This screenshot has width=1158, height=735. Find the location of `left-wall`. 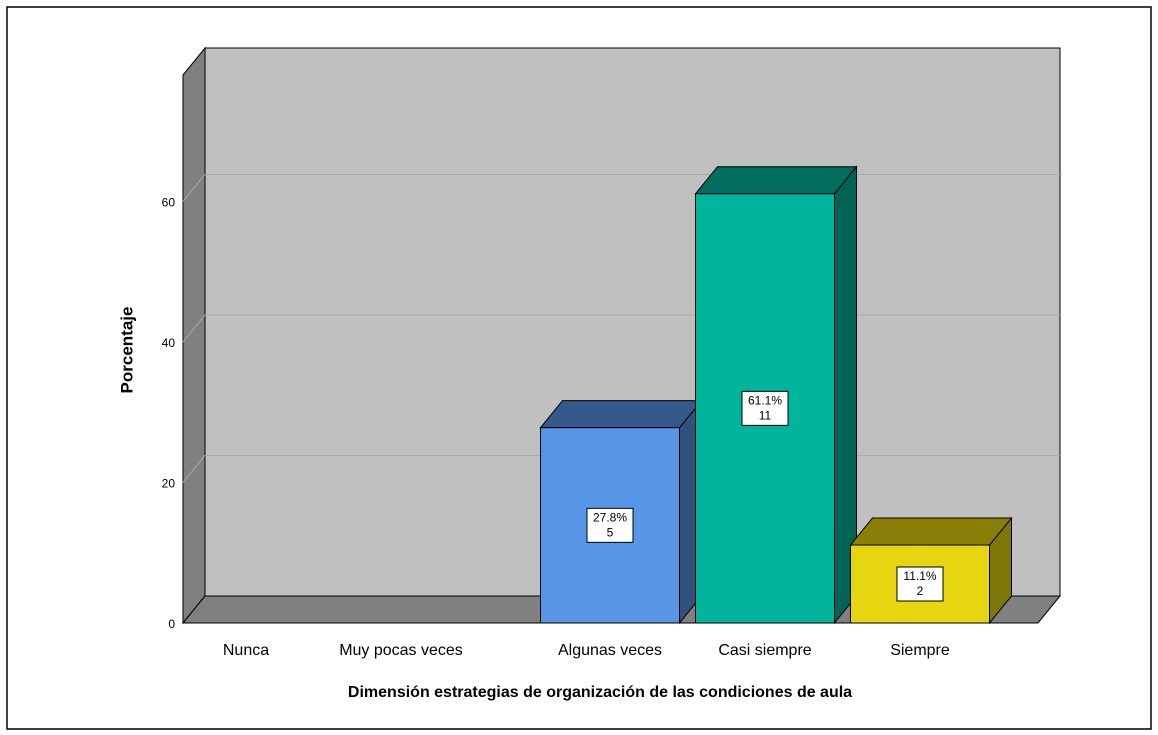

left-wall is located at coordinates (194, 335).